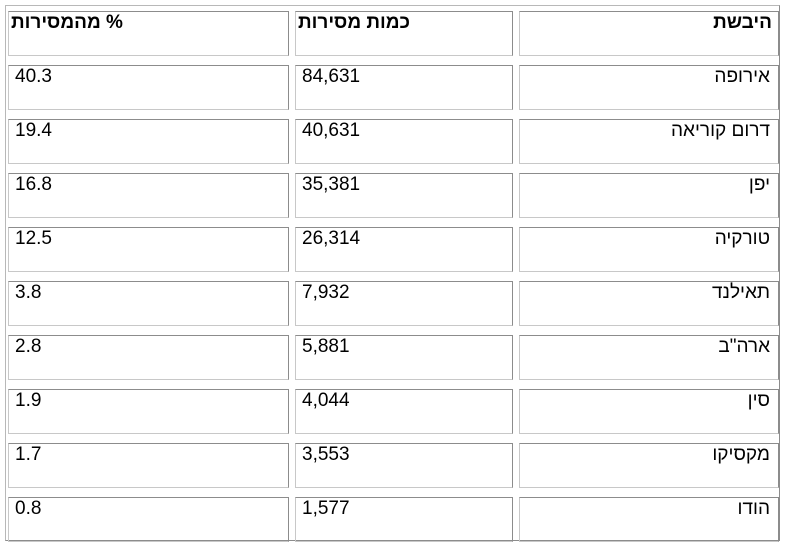  I want to click on table-row: סין 4,044 1.9, so click(393, 411).